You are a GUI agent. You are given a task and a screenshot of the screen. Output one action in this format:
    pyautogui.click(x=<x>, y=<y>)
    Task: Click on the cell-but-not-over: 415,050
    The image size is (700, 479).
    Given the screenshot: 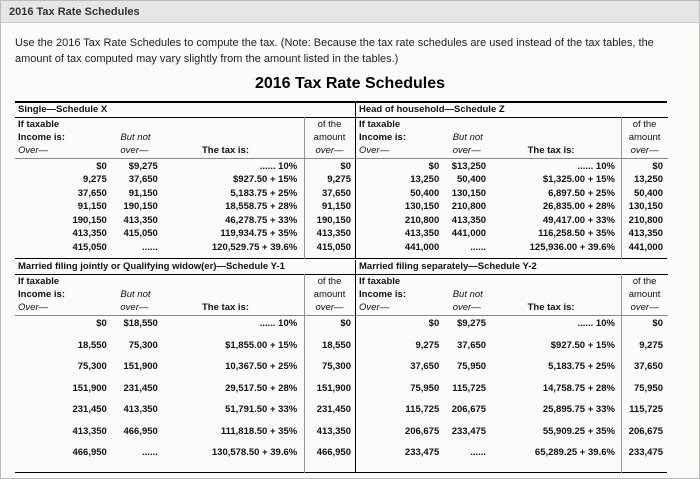 What is the action you would take?
    pyautogui.click(x=140, y=234)
    